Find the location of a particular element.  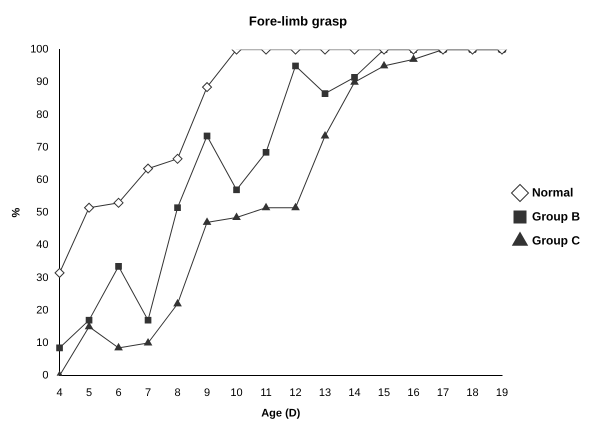

x-tick-label: 14 is located at coordinates (354, 393).